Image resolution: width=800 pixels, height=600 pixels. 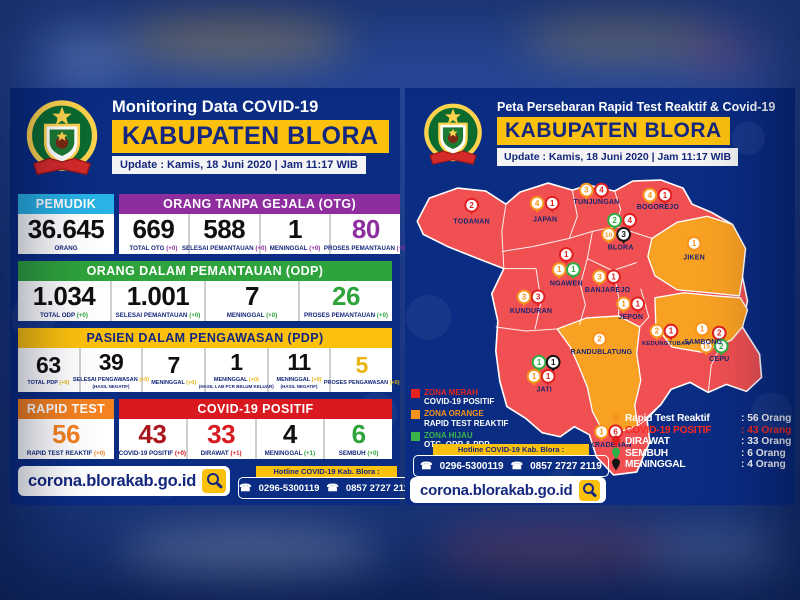 I want to click on stat-value: 56, so click(x=66, y=434).